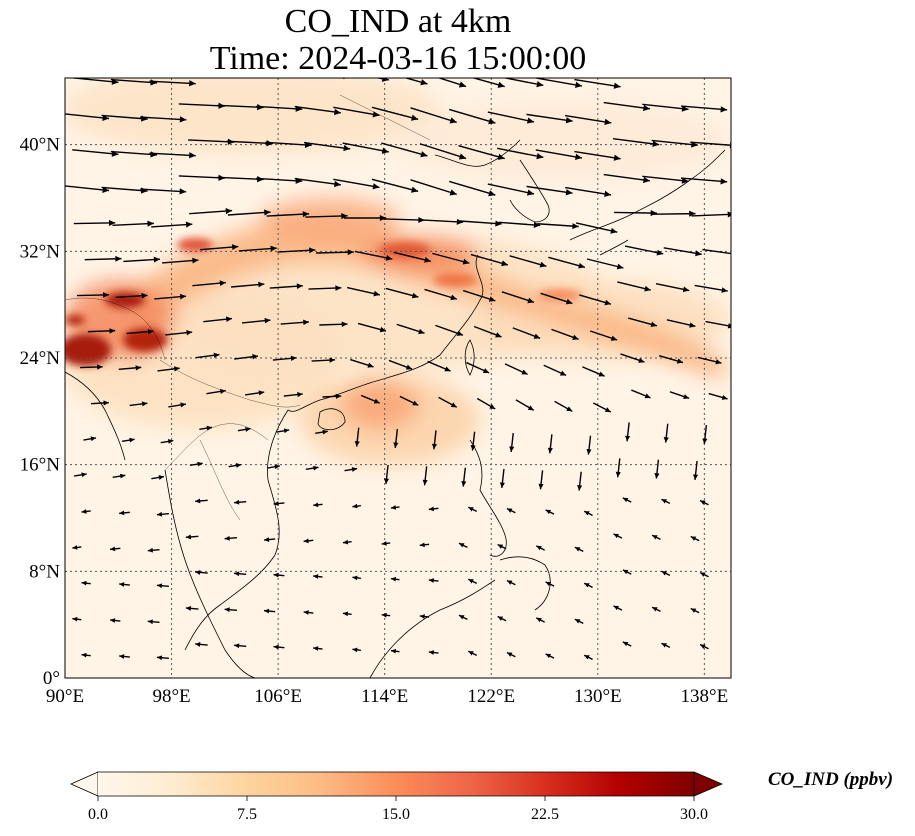  What do you see at coordinates (694, 814) in the screenshot?
I see `colorbar-tick-label: 30.0` at bounding box center [694, 814].